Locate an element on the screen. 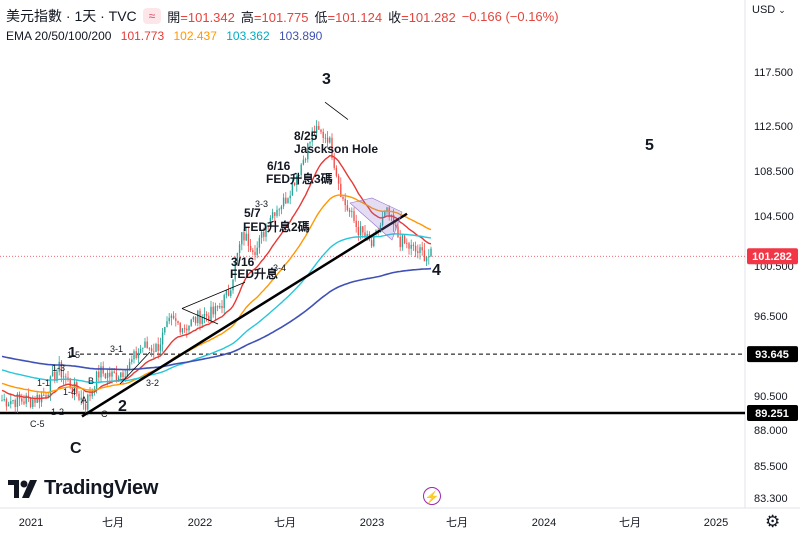 The image size is (800, 537). low-value: =101.124 is located at coordinates (355, 17).